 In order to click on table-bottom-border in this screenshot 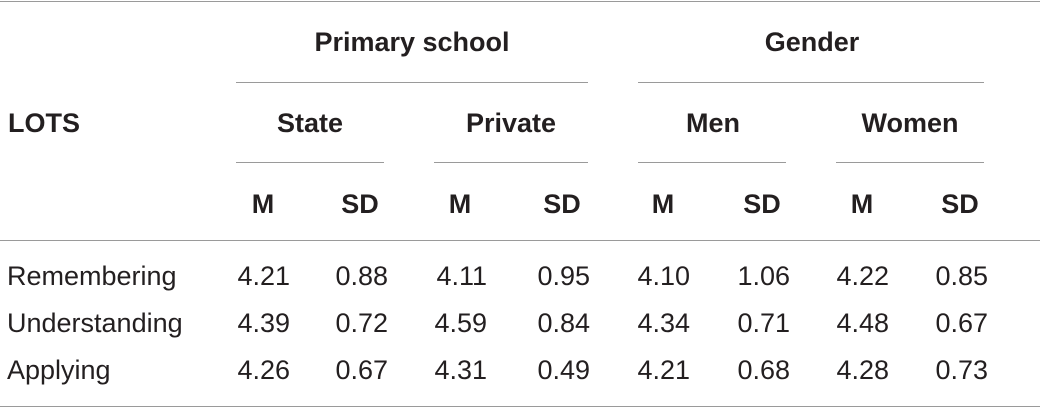, I will do `click(520, 406)`.